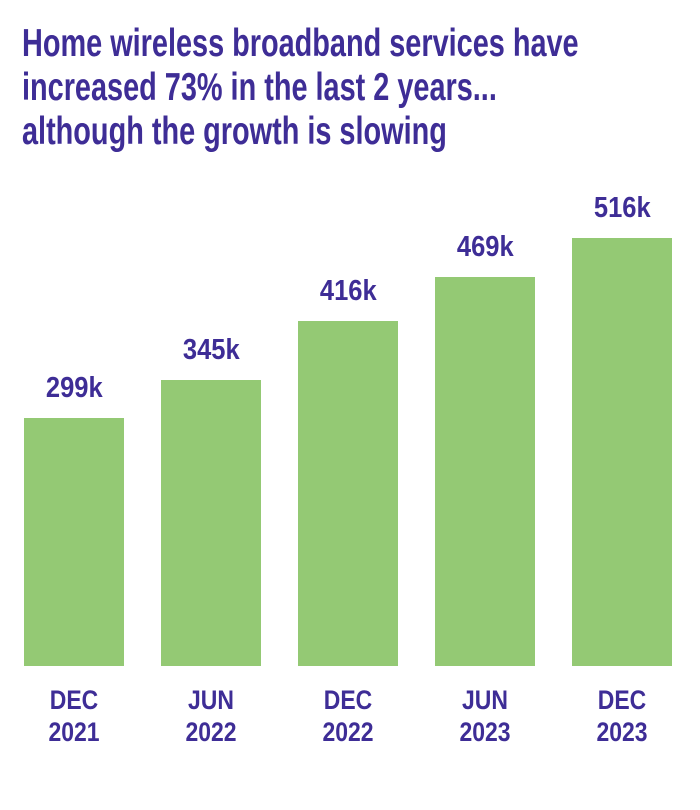 This screenshot has height=810, width=700. I want to click on bar-value-label: 299k, so click(74, 388).